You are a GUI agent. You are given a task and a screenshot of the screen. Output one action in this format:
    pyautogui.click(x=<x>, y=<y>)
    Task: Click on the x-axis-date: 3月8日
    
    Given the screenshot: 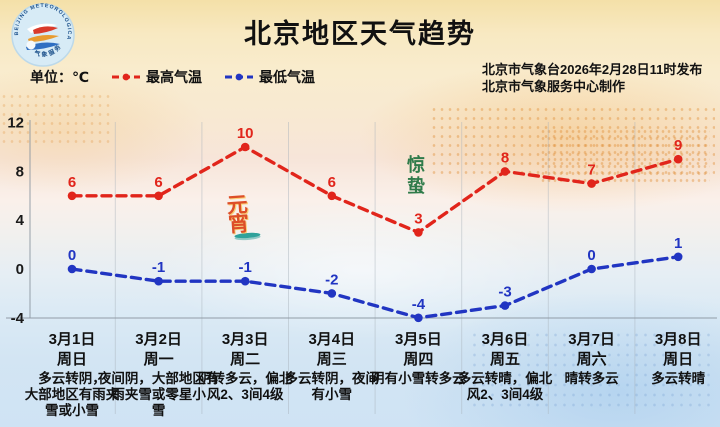 What is the action you would take?
    pyautogui.click(x=678, y=339)
    